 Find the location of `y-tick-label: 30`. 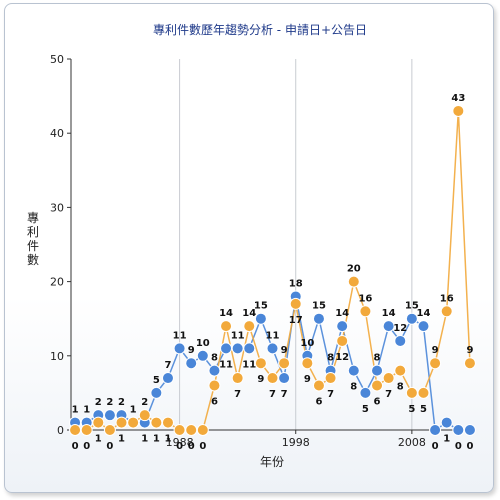

y-tick-label: 30 is located at coordinates (57, 207).